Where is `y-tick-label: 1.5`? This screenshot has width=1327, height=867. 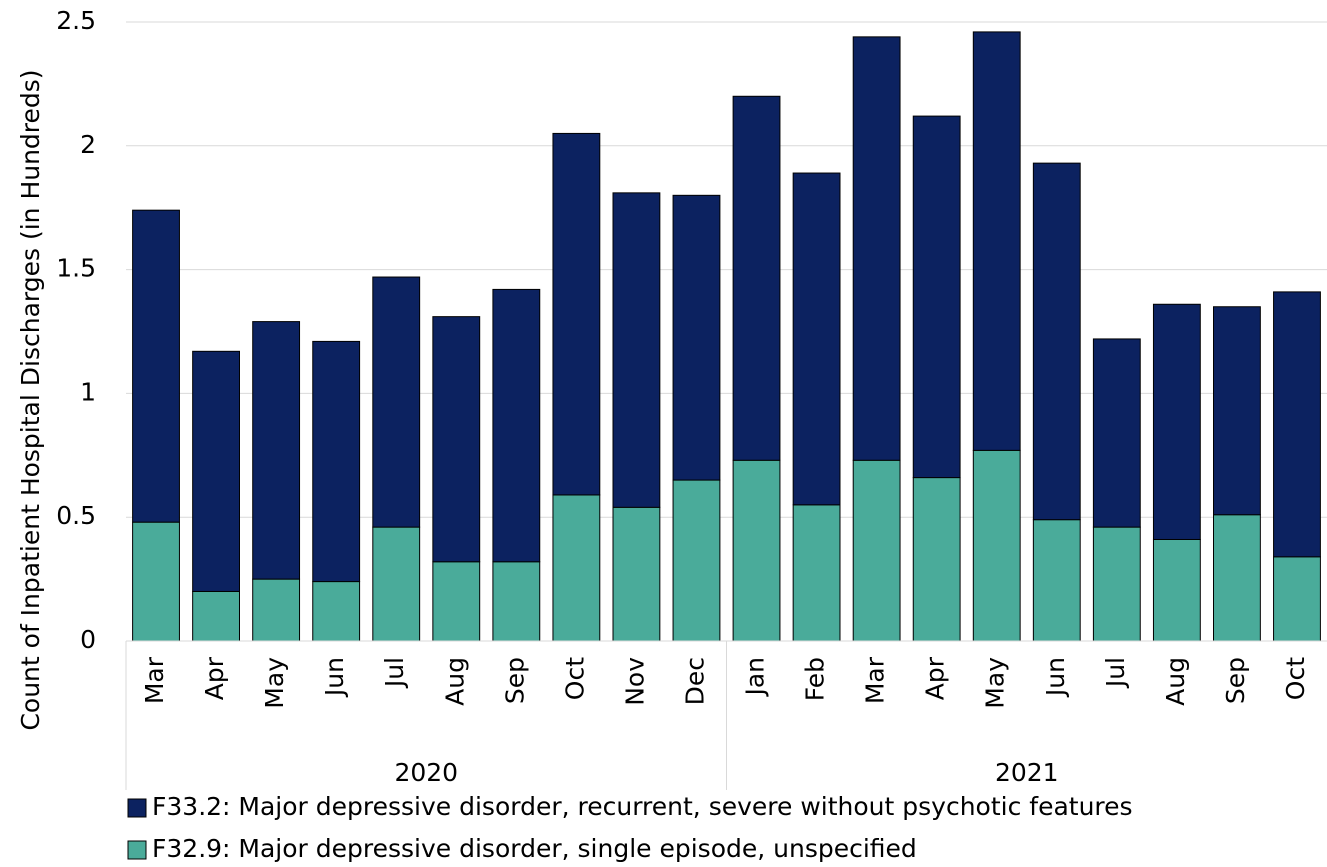
y-tick-label: 1.5 is located at coordinates (76, 268).